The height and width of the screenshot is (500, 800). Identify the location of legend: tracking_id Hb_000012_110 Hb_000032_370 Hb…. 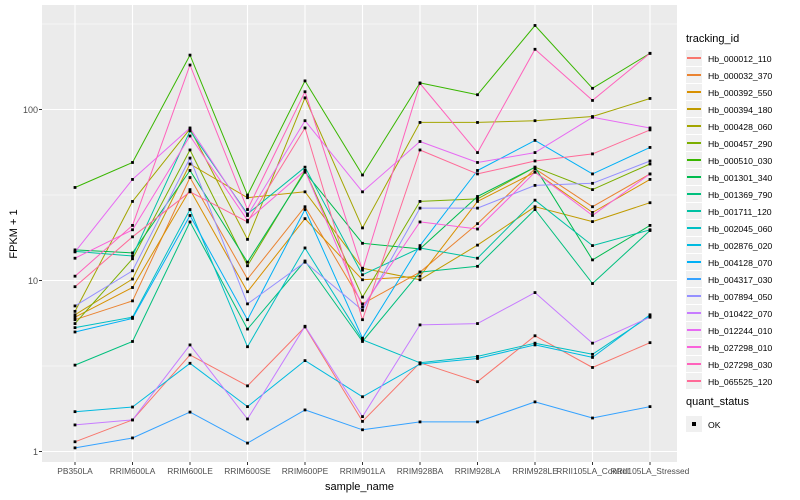
(742, 250).